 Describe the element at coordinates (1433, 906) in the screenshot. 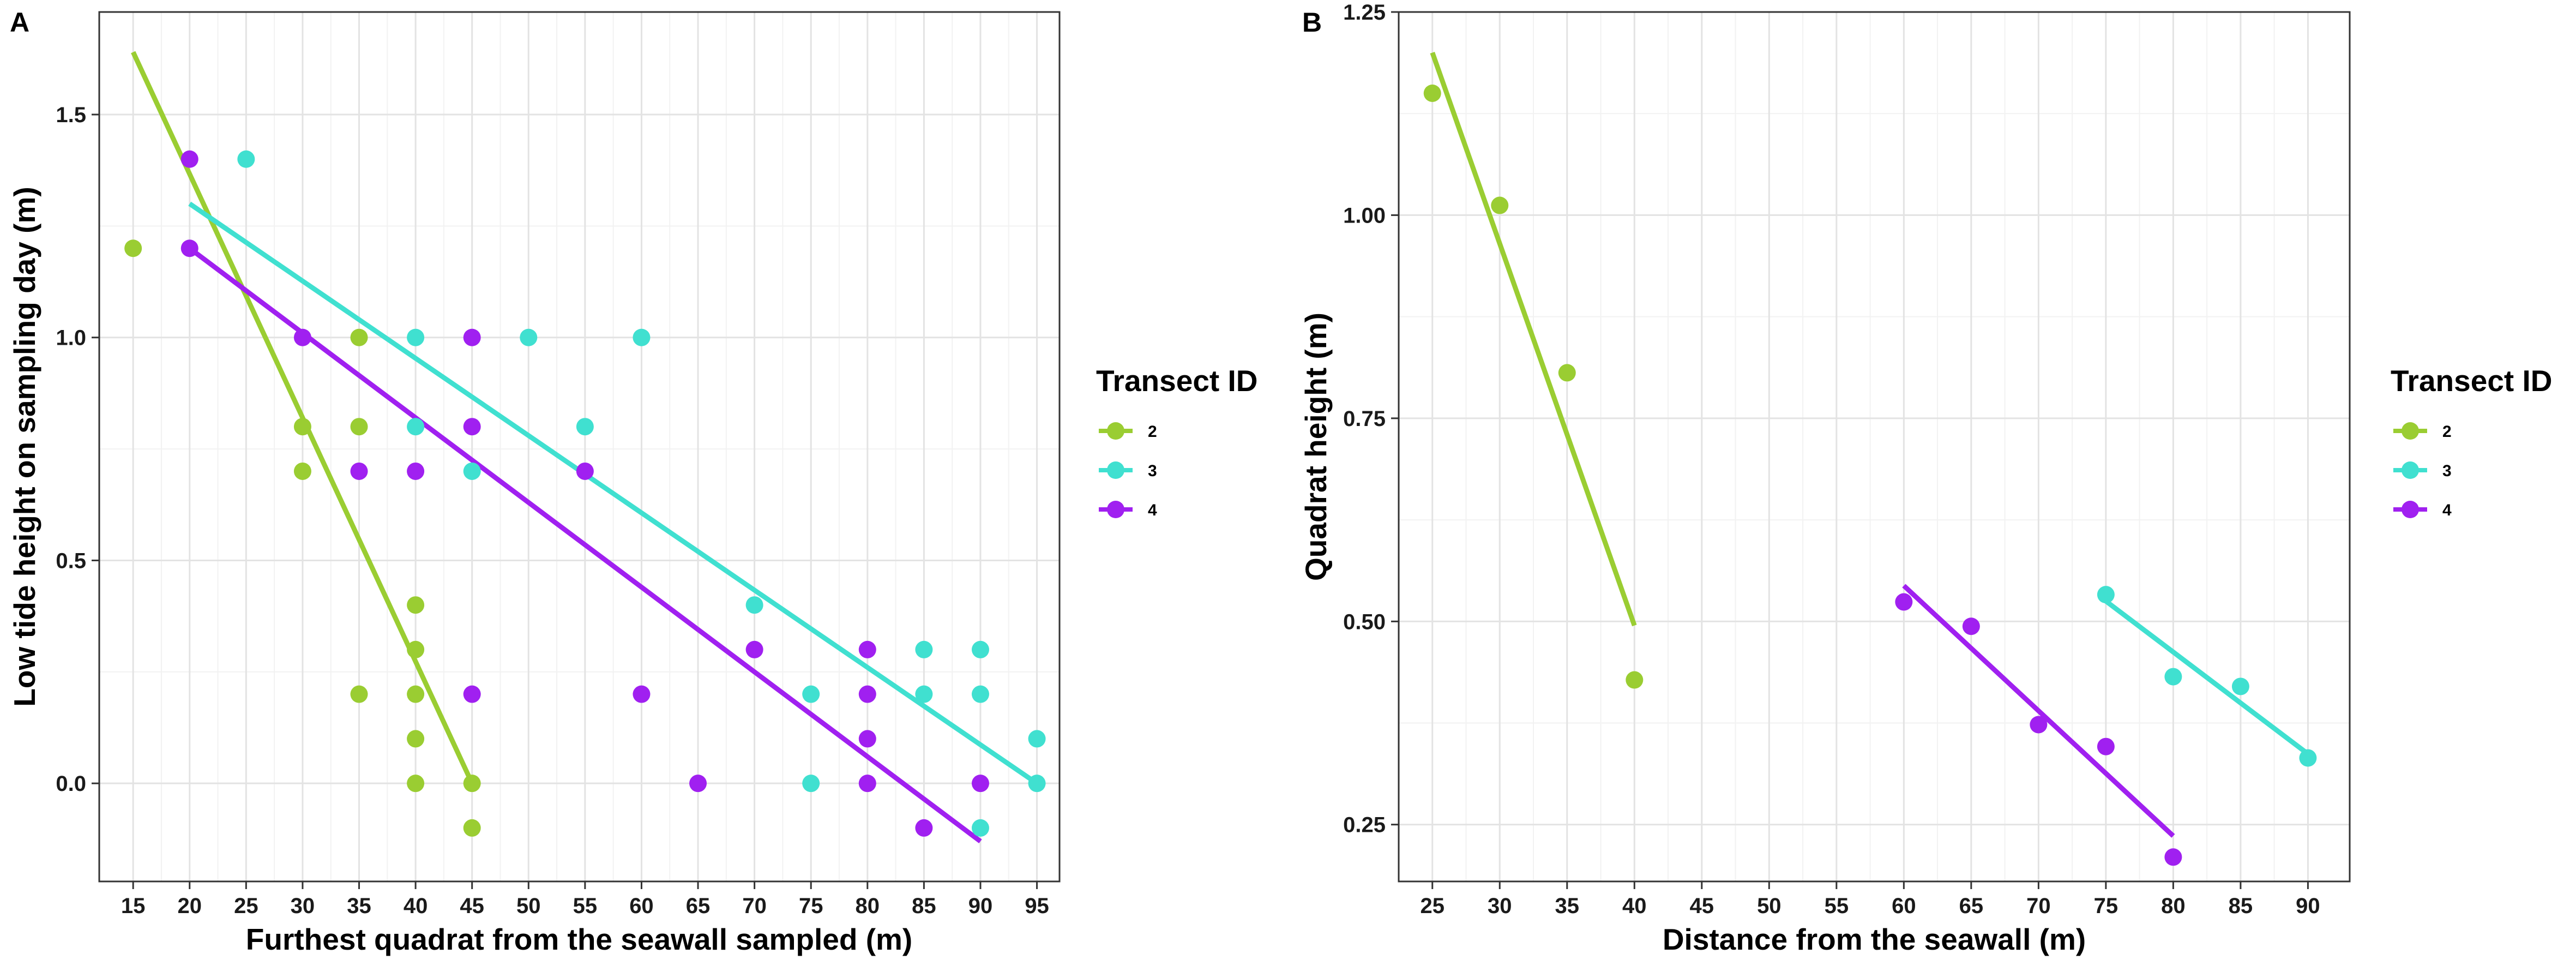

I see `panel-b-x-tick-label: 25` at that location.